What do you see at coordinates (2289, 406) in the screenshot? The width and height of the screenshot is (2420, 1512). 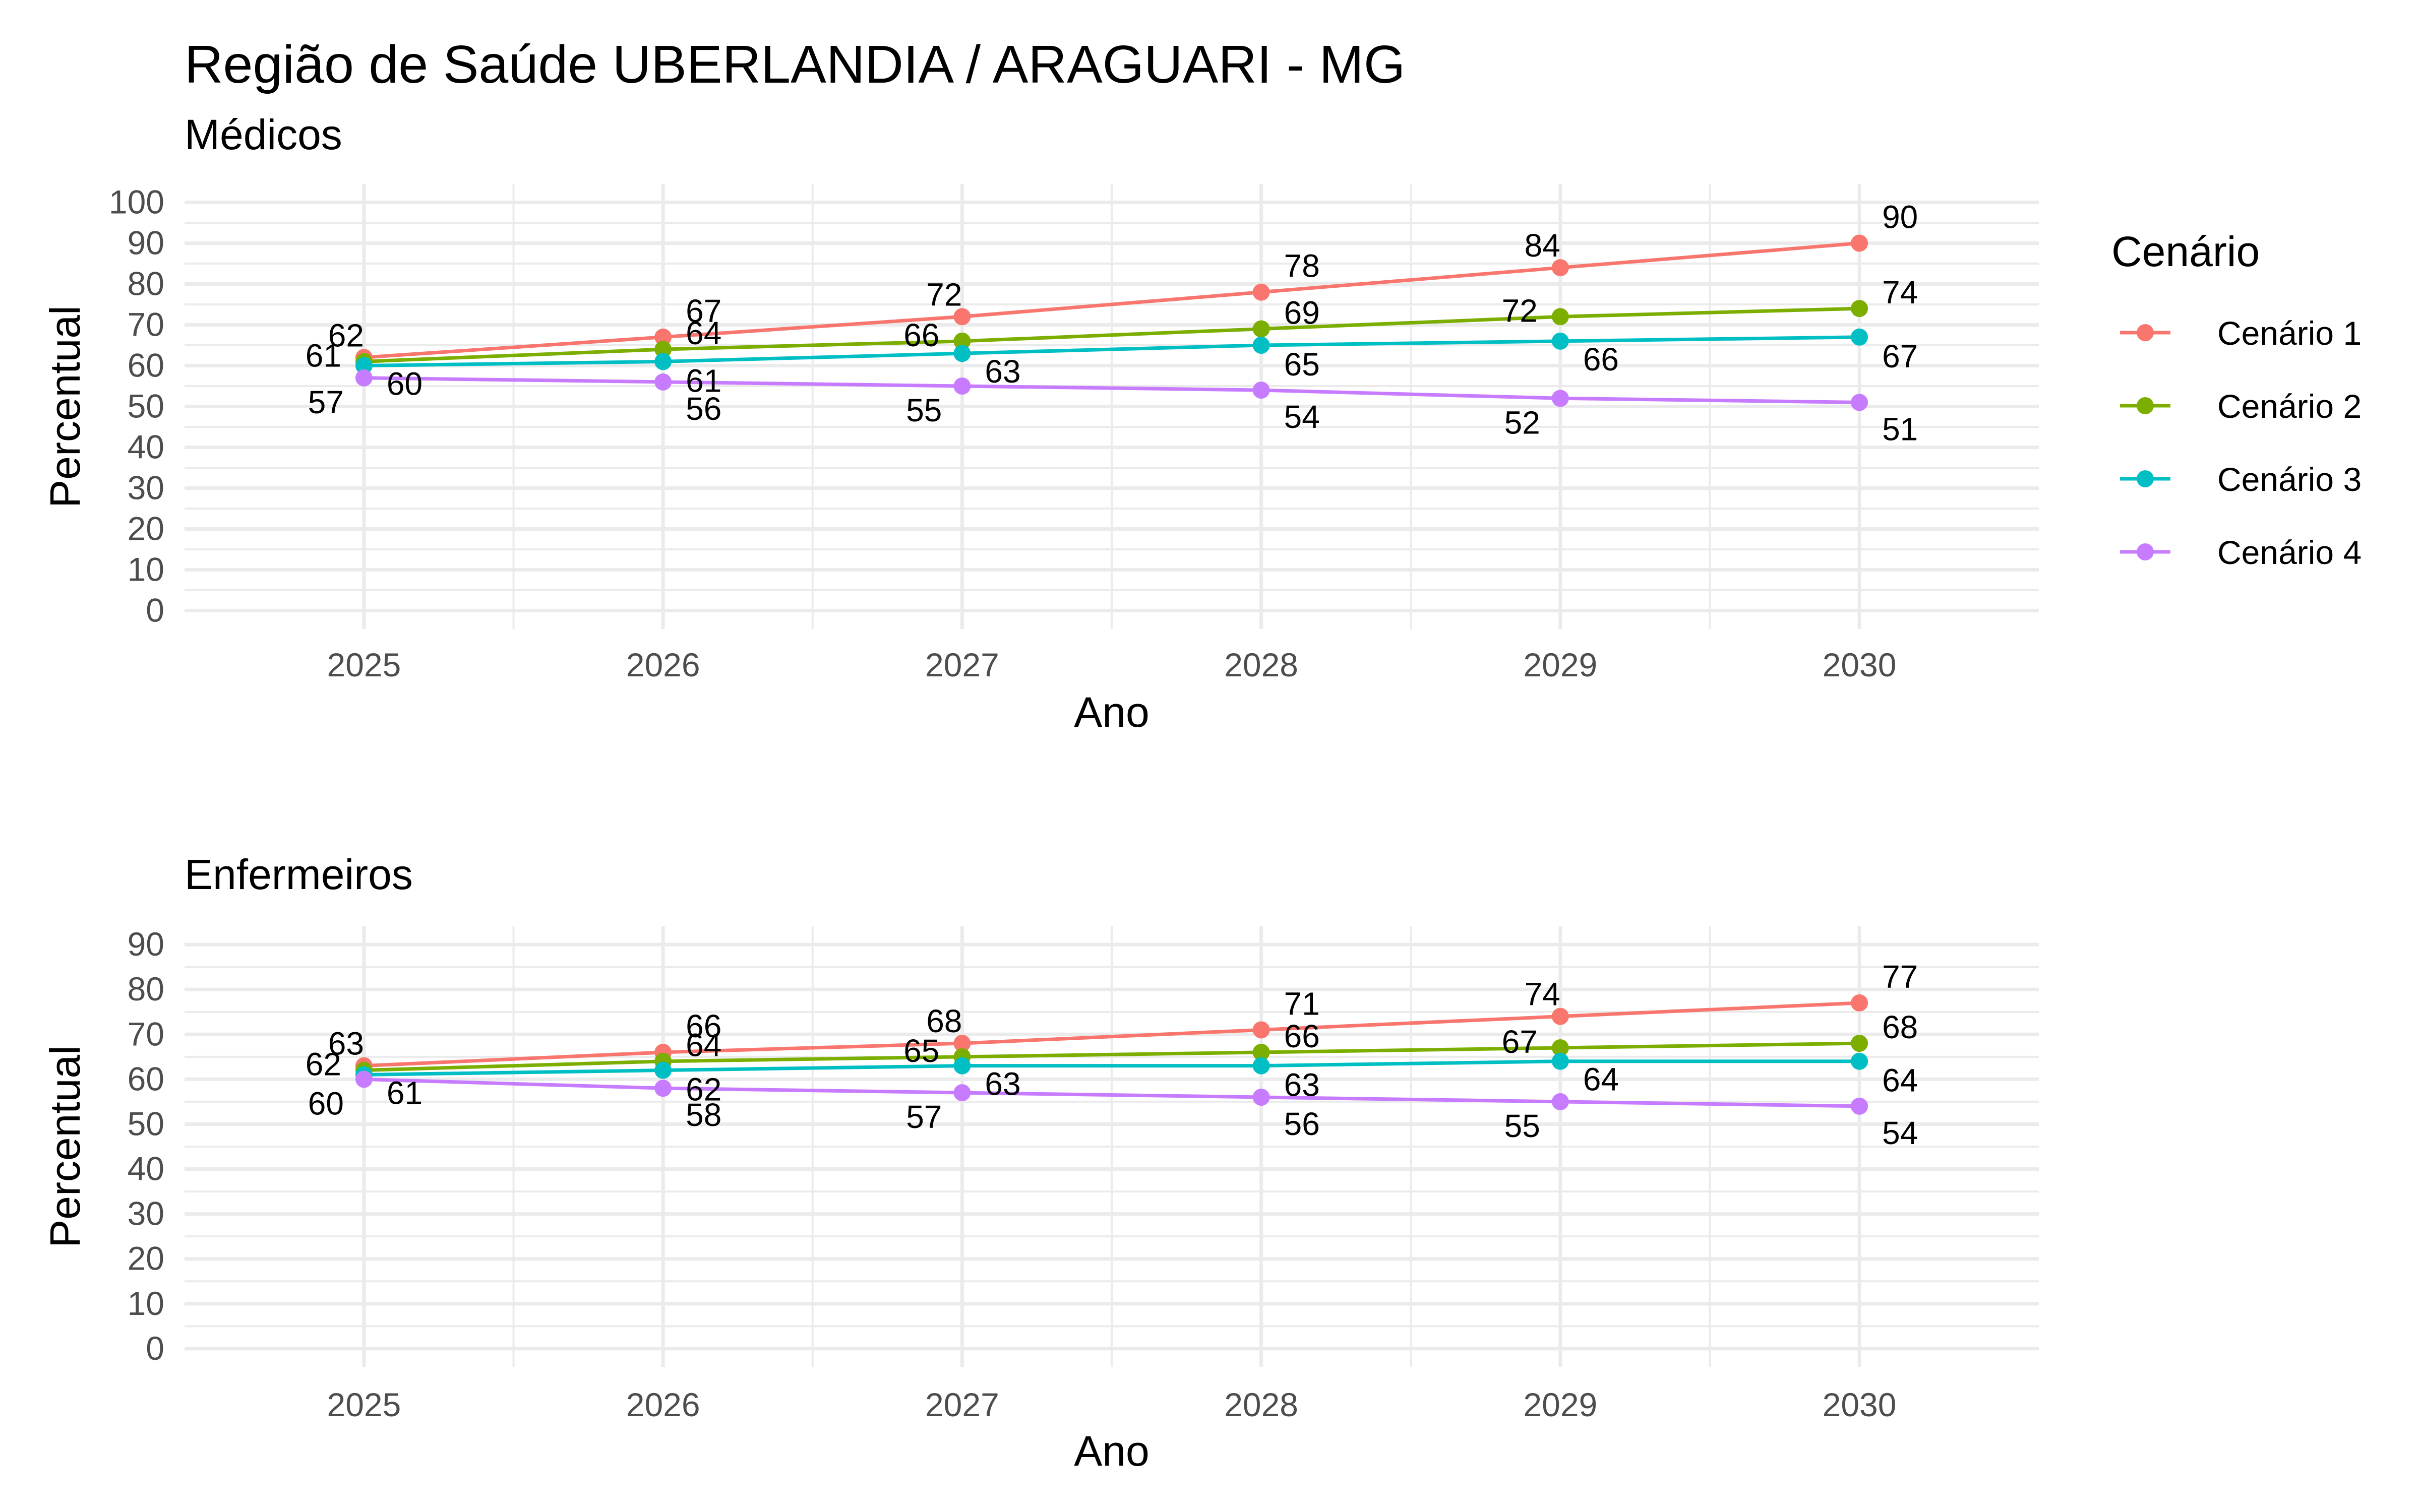 I see `legend-label: Cenário 2` at bounding box center [2289, 406].